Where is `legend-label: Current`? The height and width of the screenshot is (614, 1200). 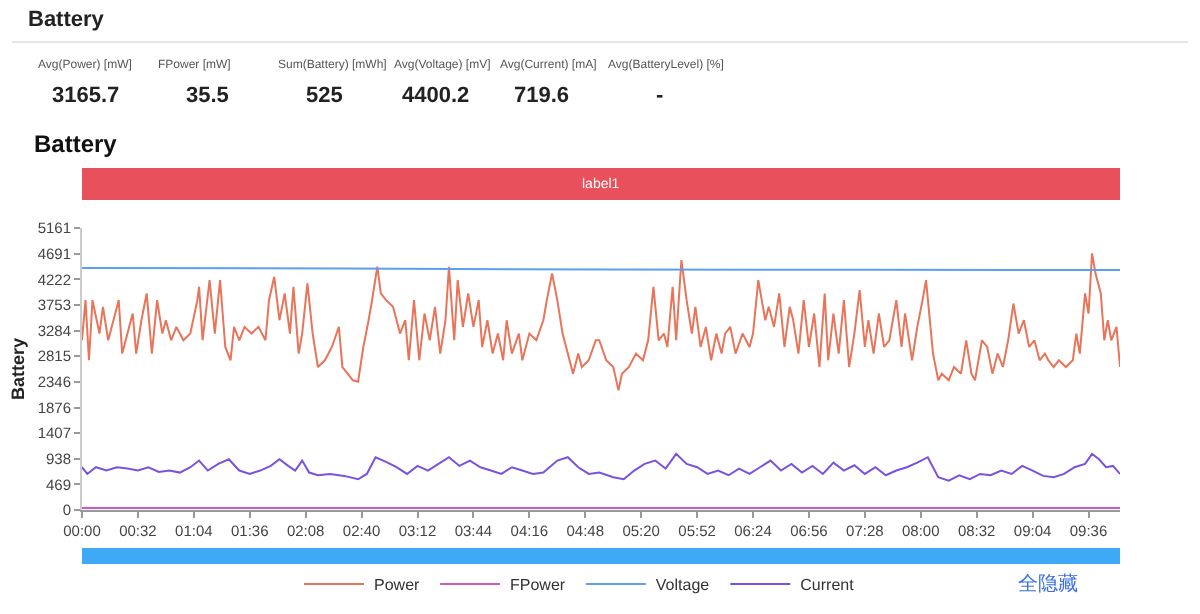
legend-label: Current is located at coordinates (828, 585).